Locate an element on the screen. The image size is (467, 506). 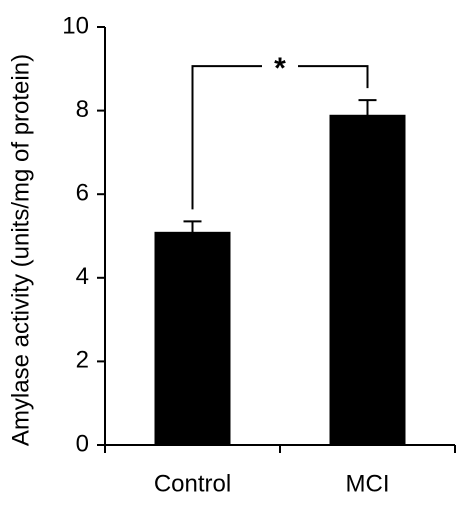
significance-bracket is located at coordinates (280, 137).